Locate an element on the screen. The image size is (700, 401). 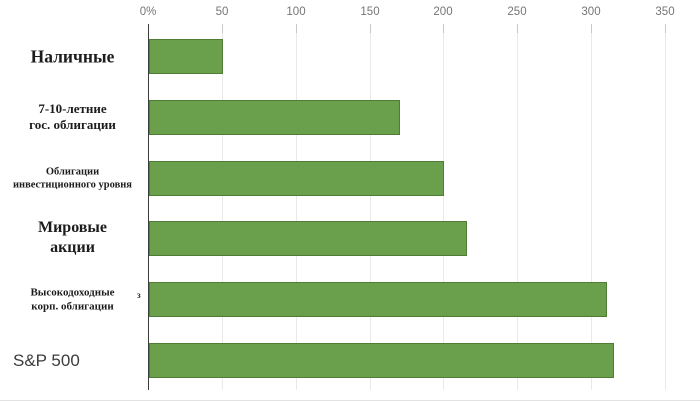
tick-label-0: 0% is located at coordinates (148, 12).